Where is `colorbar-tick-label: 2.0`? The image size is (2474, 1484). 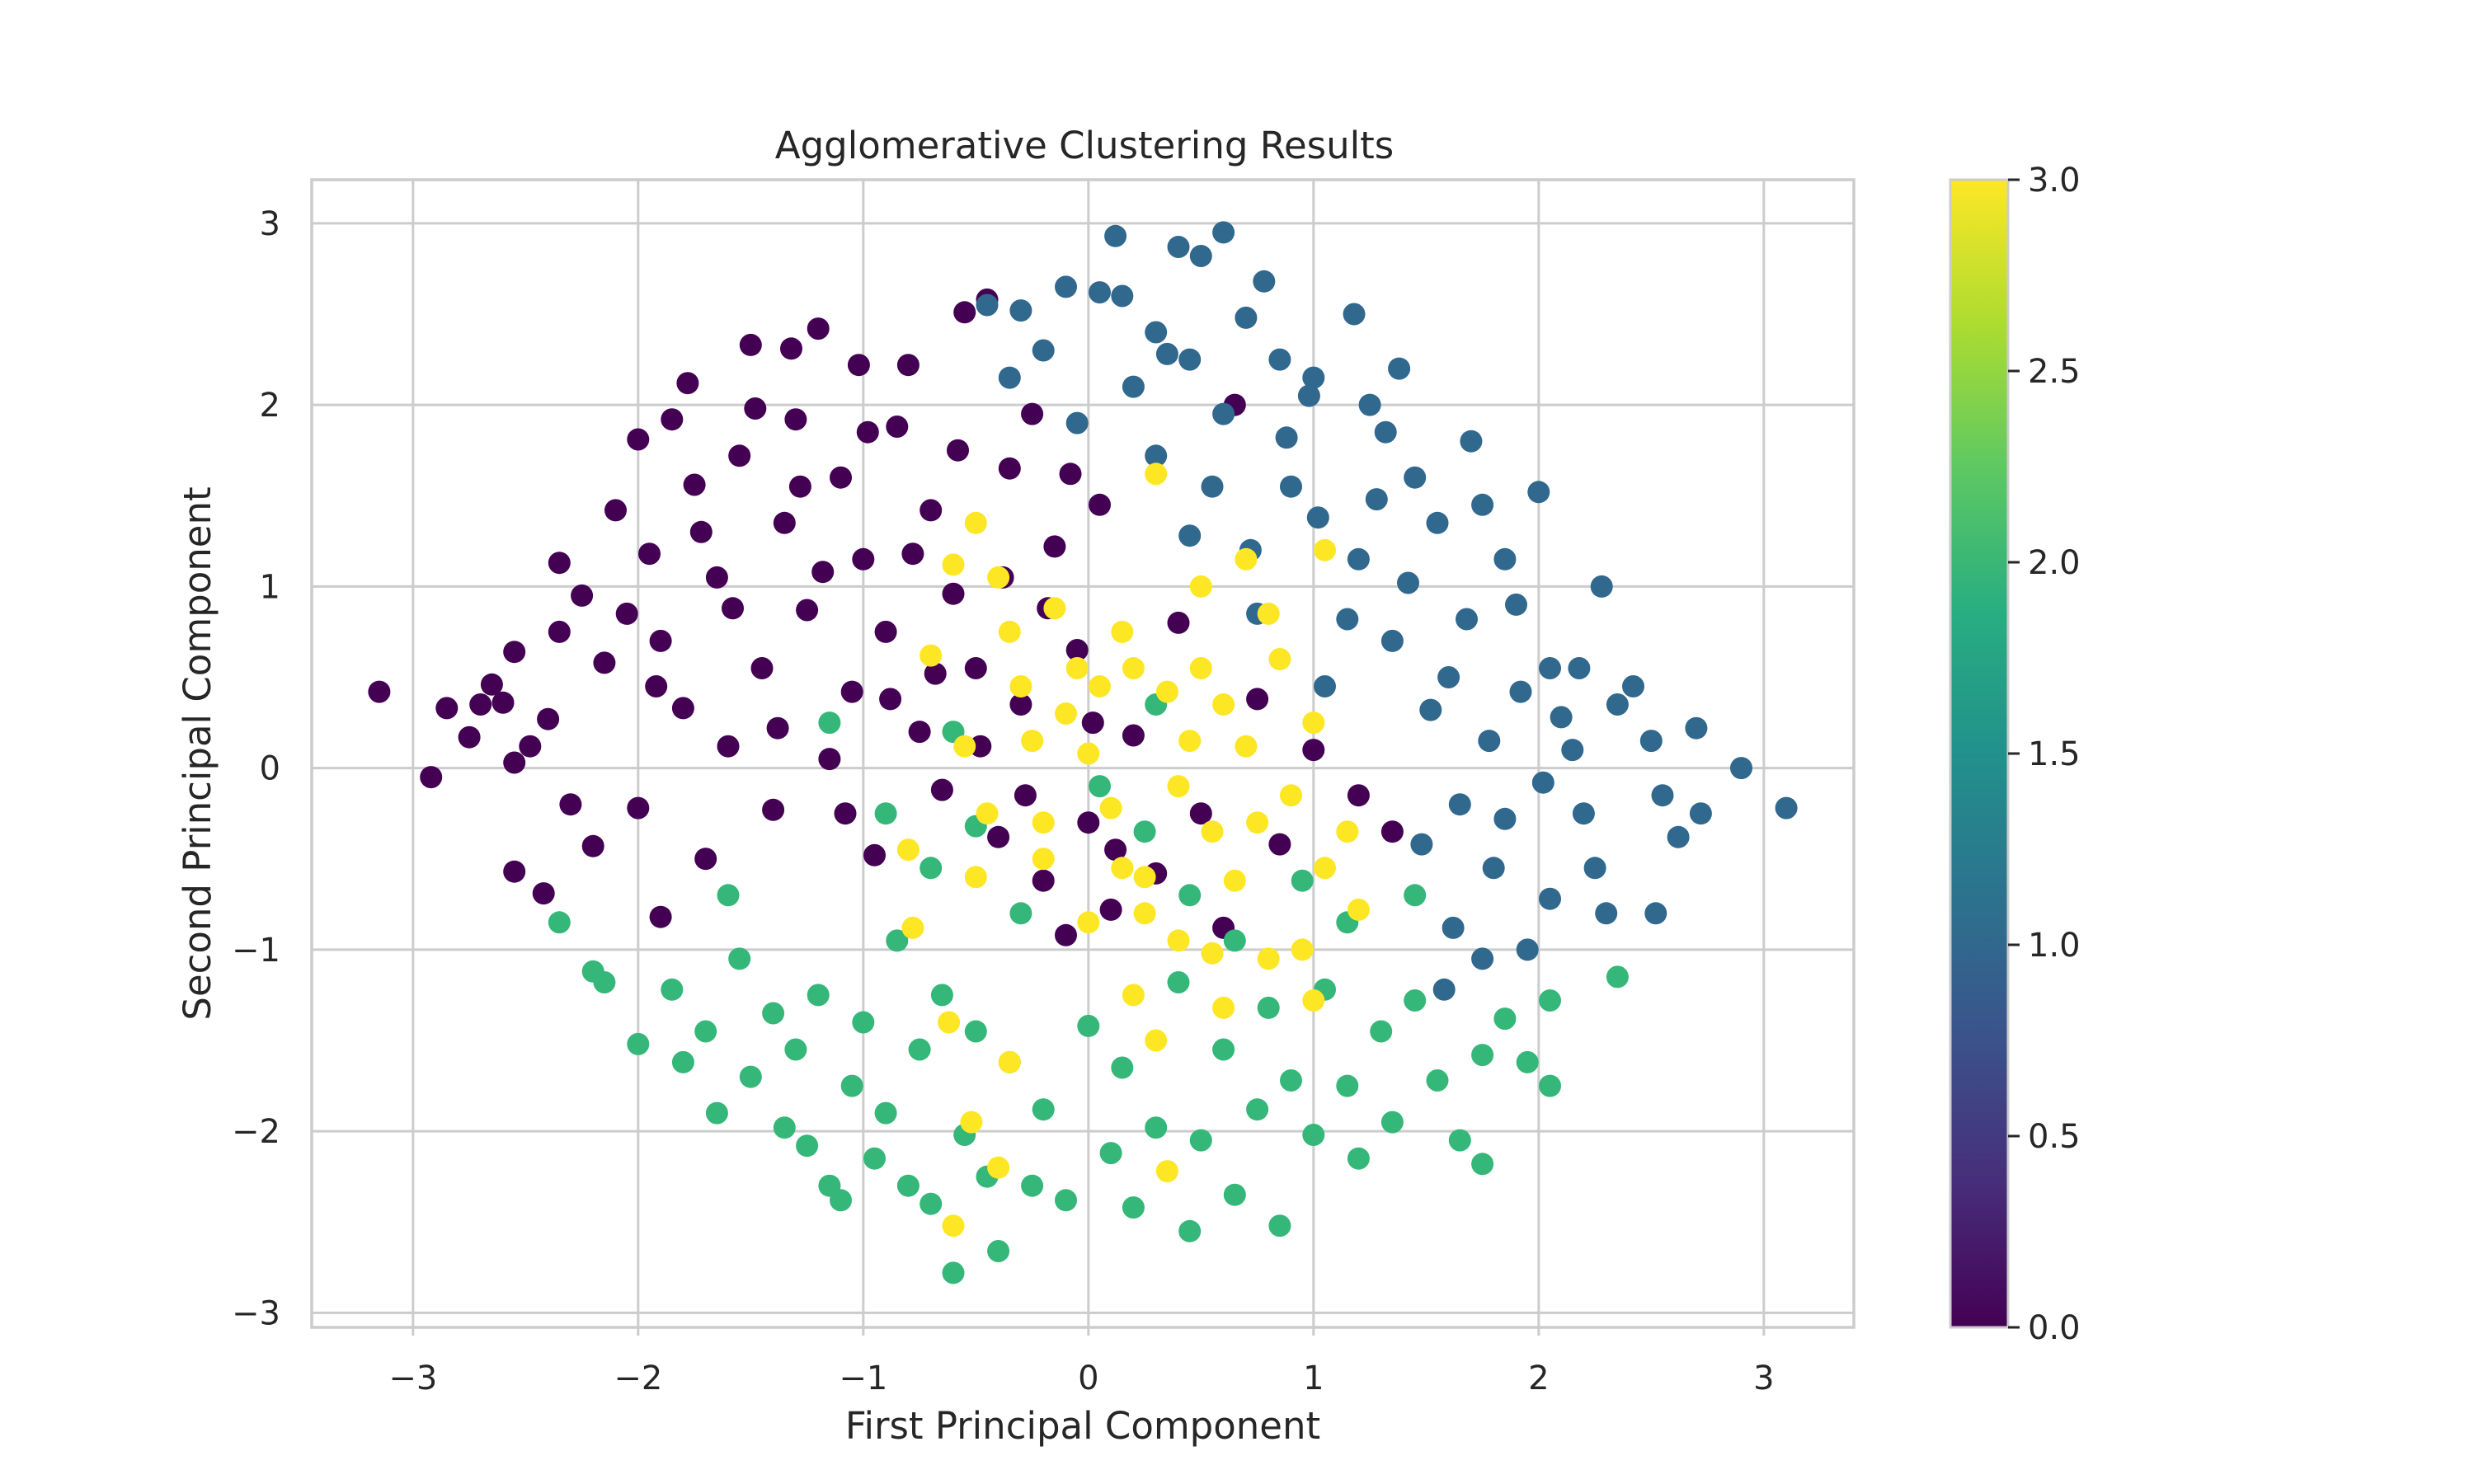 colorbar-tick-label: 2.0 is located at coordinates (2054, 563).